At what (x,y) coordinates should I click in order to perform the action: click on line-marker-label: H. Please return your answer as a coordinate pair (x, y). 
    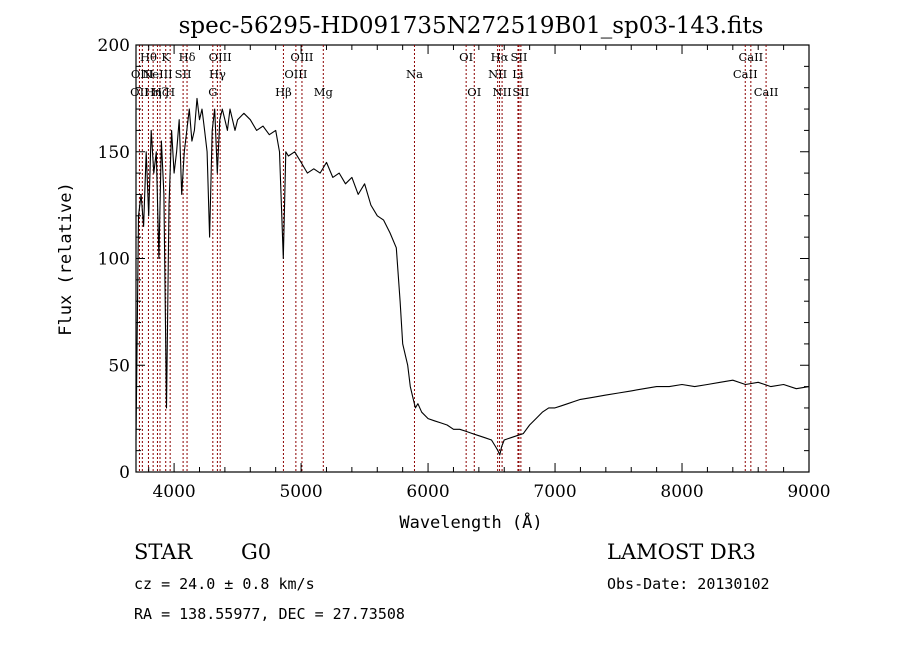
    Looking at the image, I should click on (170, 92).